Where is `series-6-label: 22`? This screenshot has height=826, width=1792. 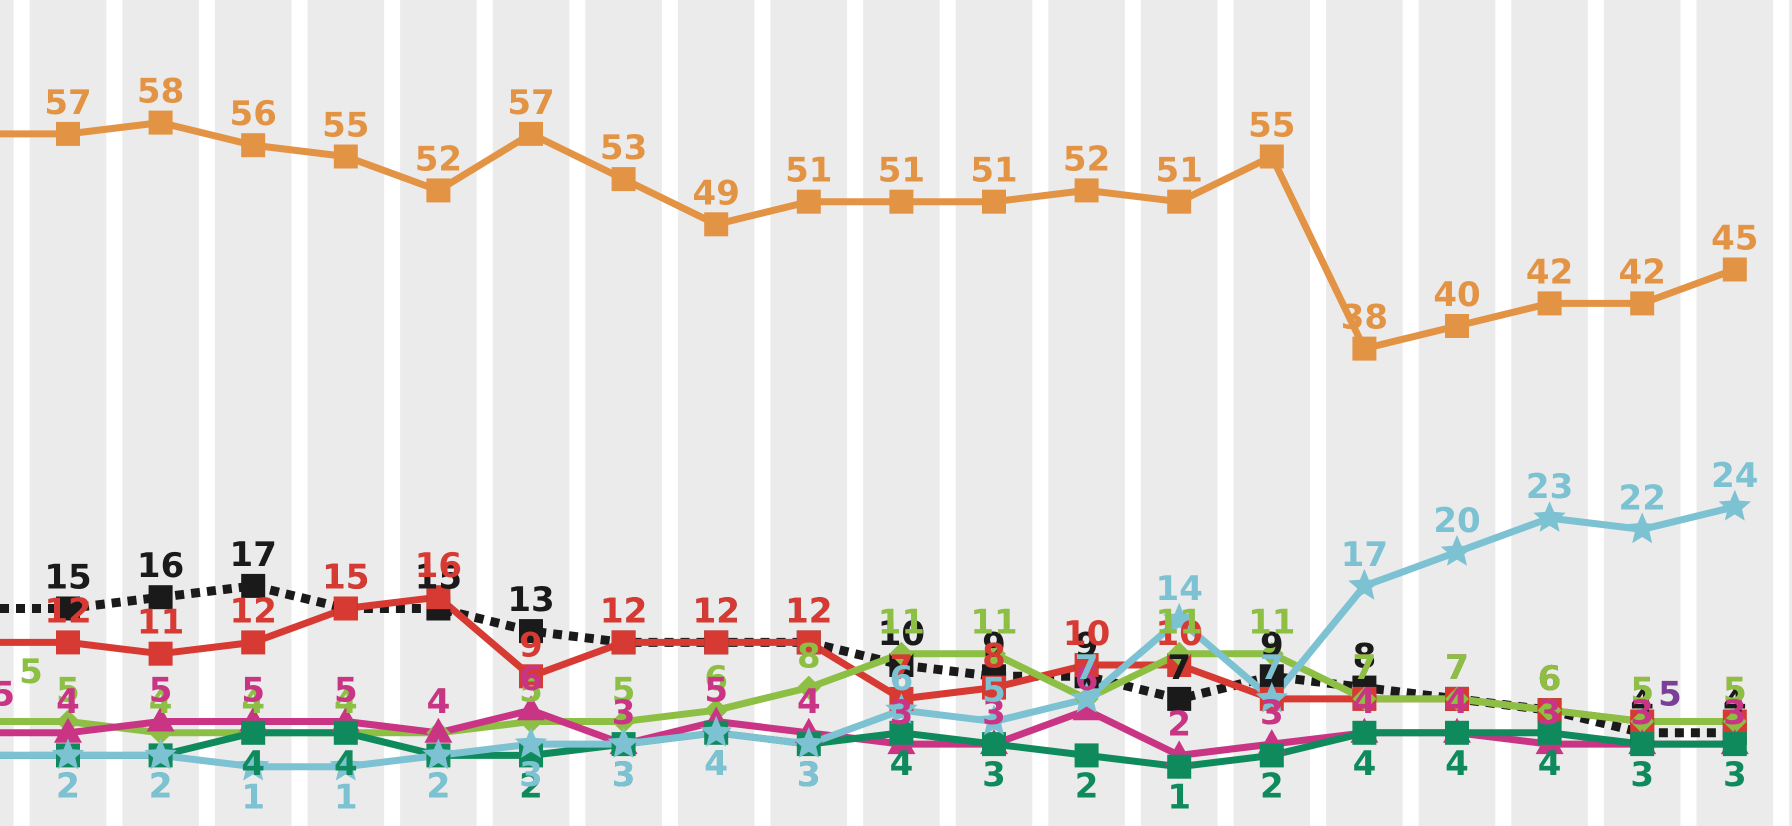
series-6-label: 22 is located at coordinates (1642, 498).